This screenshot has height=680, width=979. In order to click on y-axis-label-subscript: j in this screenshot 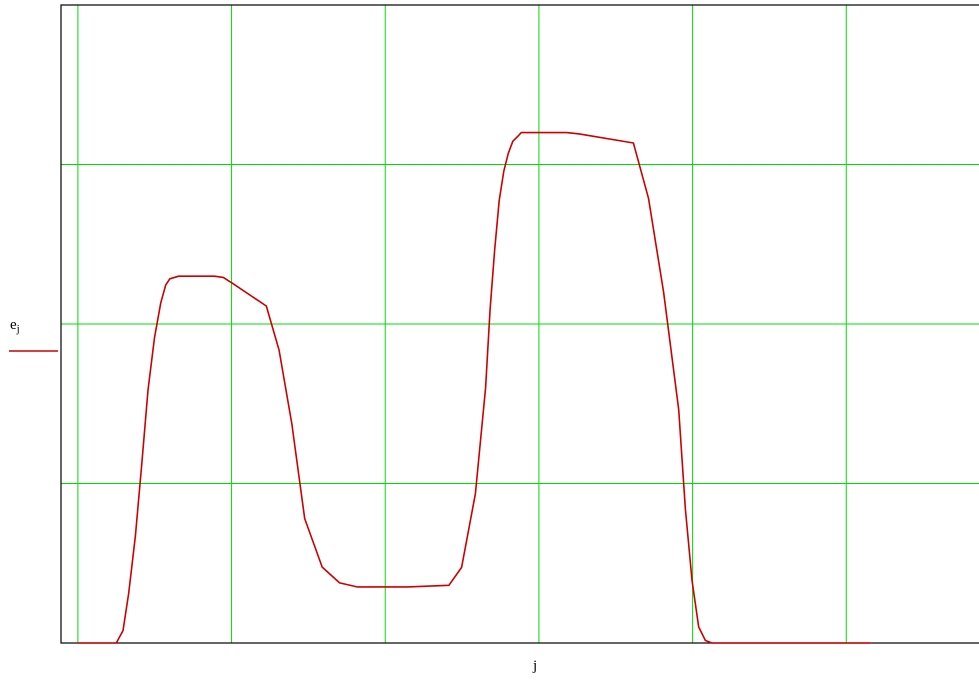, I will do `click(18, 329)`.